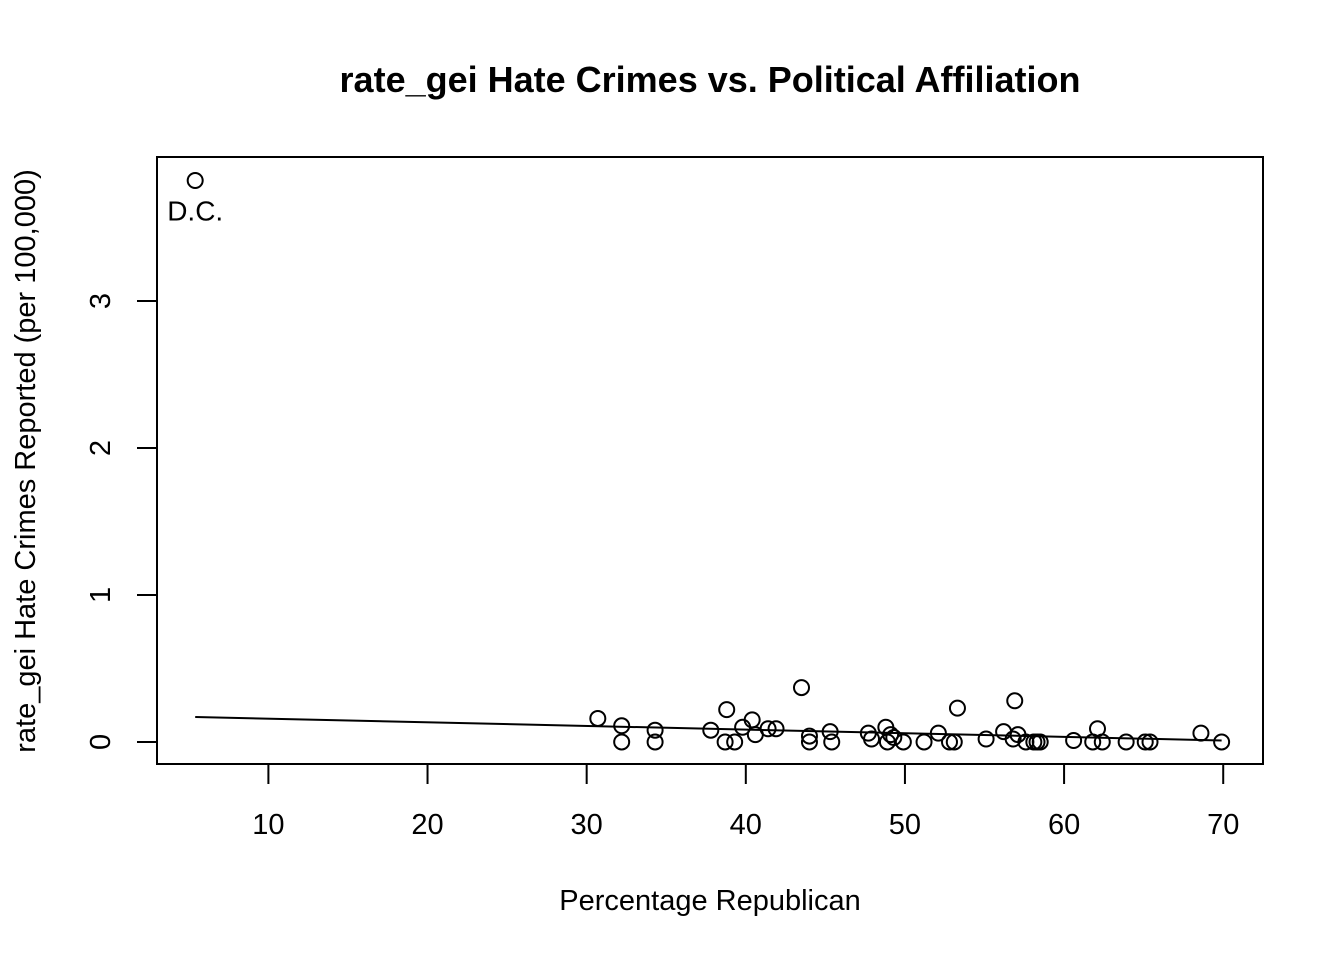  I want to click on annotations: D.C., so click(195, 211).